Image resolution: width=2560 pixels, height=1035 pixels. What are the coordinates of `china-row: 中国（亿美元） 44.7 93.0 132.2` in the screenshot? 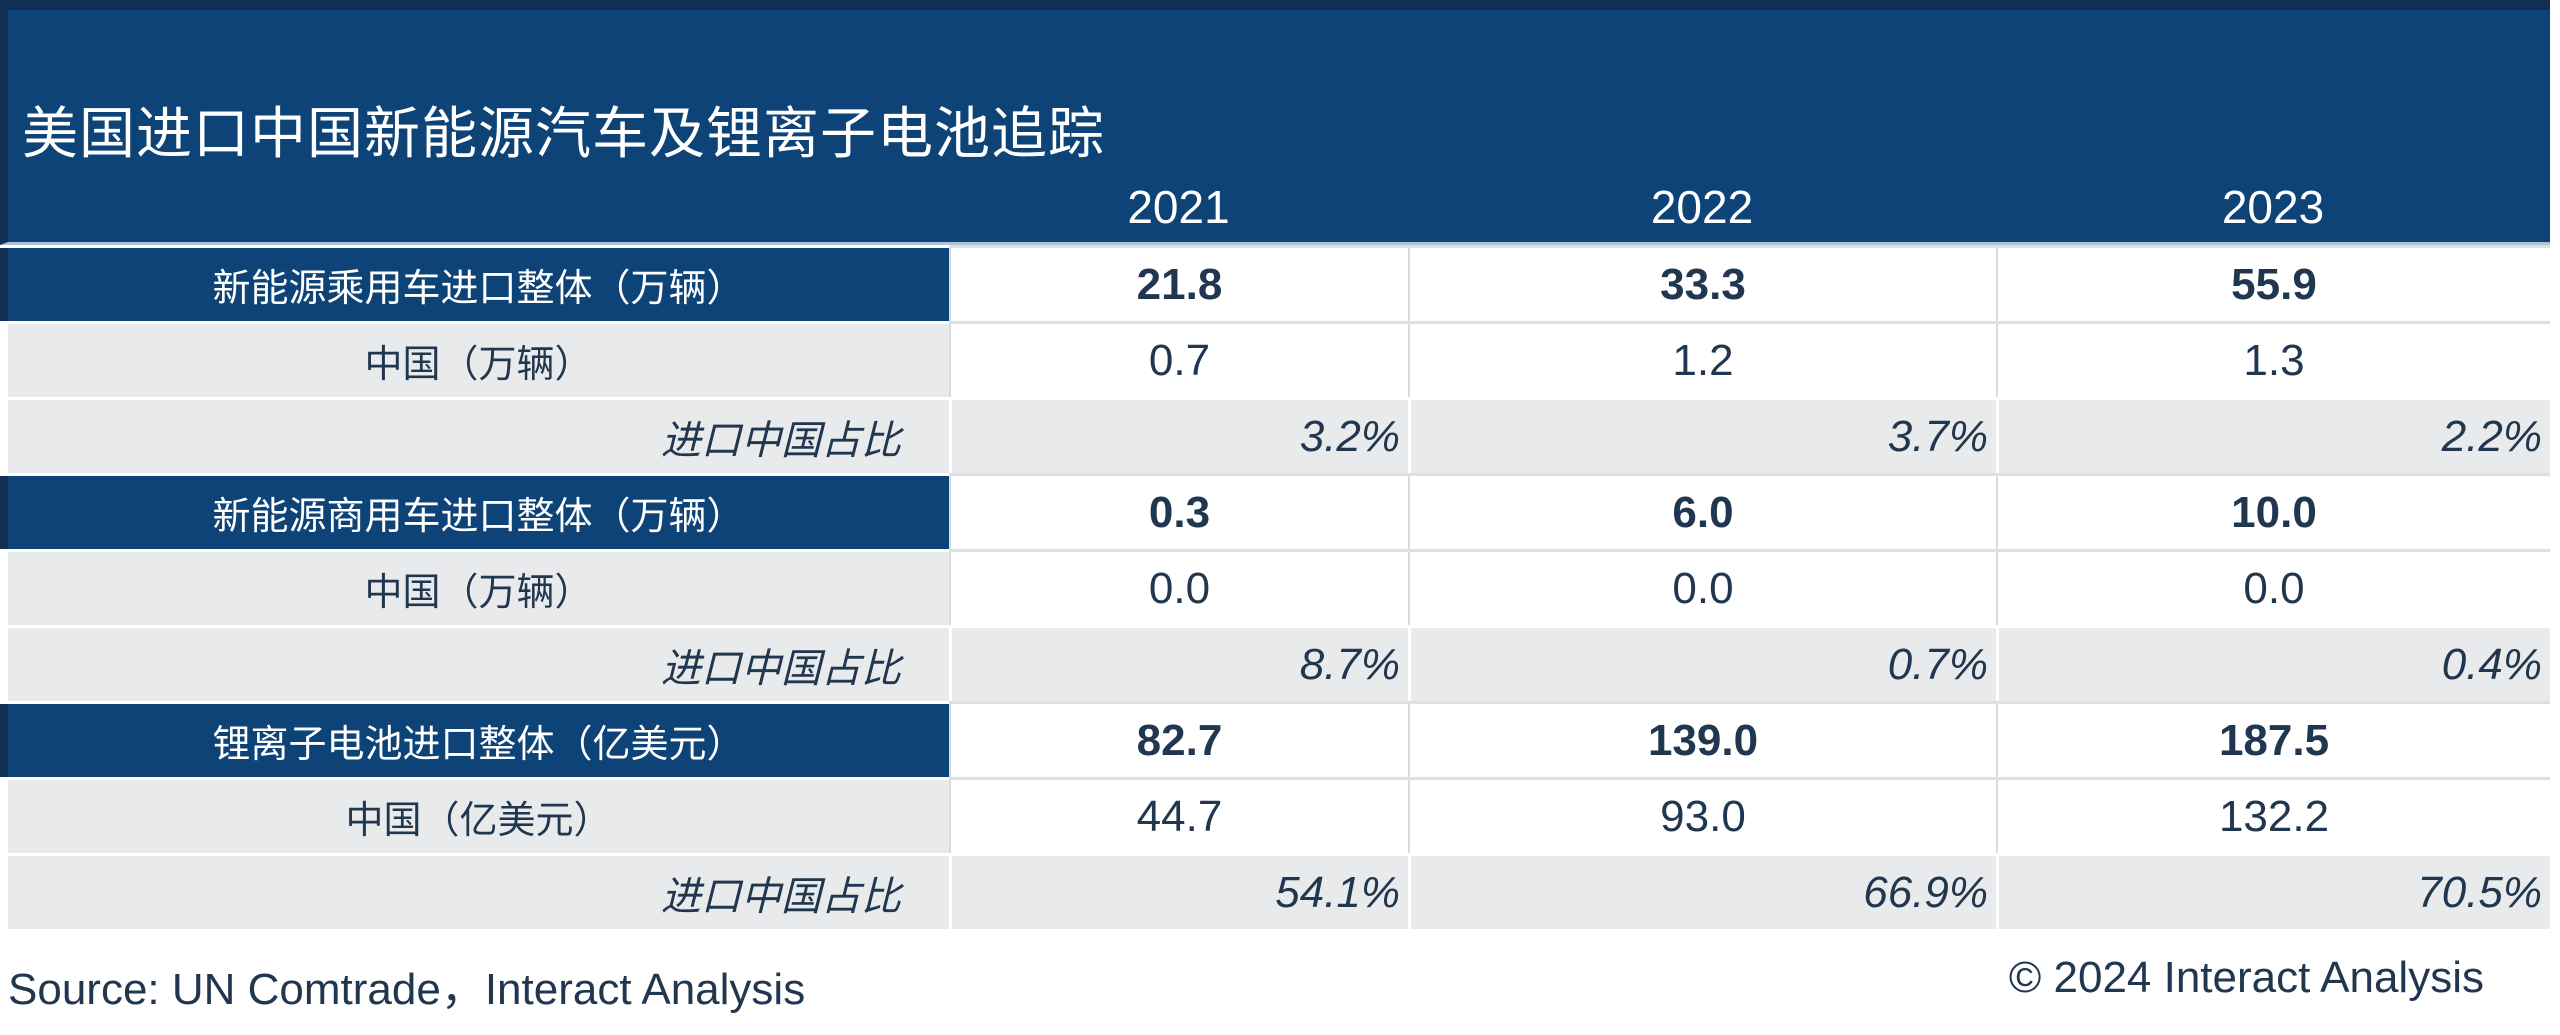 It's located at (1275, 816).